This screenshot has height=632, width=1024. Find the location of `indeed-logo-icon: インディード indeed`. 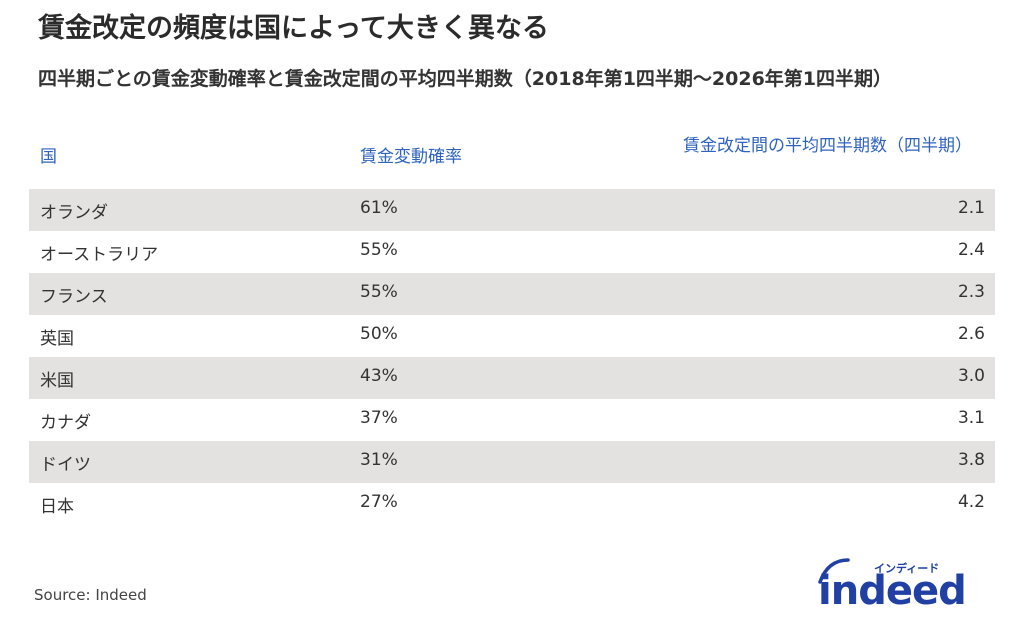

indeed-logo-icon: インディード indeed is located at coordinates (892, 586).